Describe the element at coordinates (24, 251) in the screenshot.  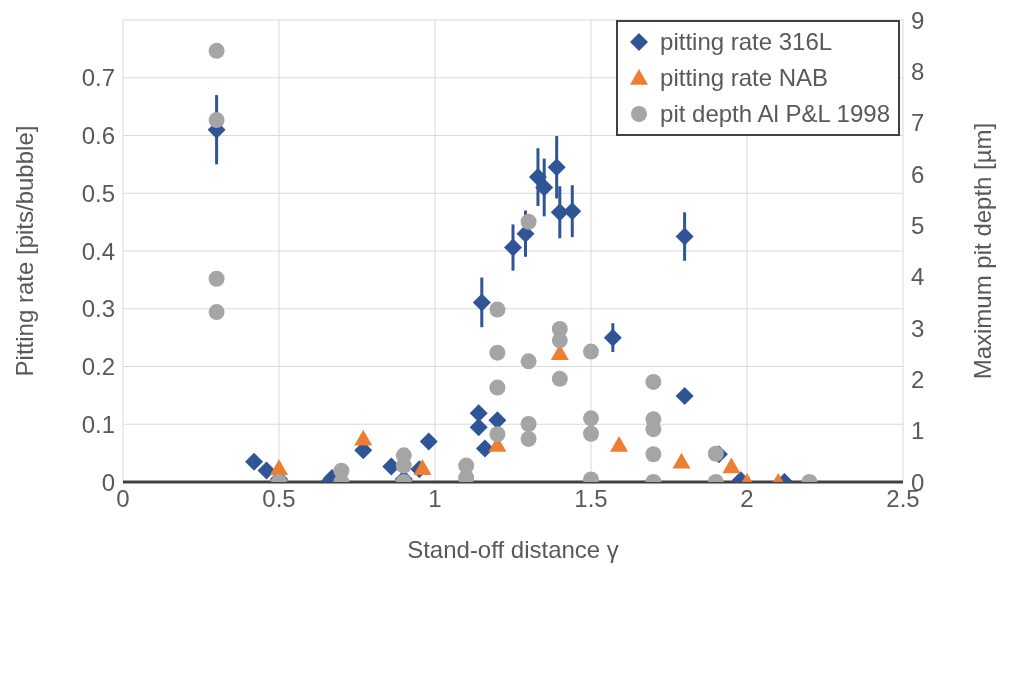
I see `y-axis-title: Pitting rate [pits/bubble]` at that location.